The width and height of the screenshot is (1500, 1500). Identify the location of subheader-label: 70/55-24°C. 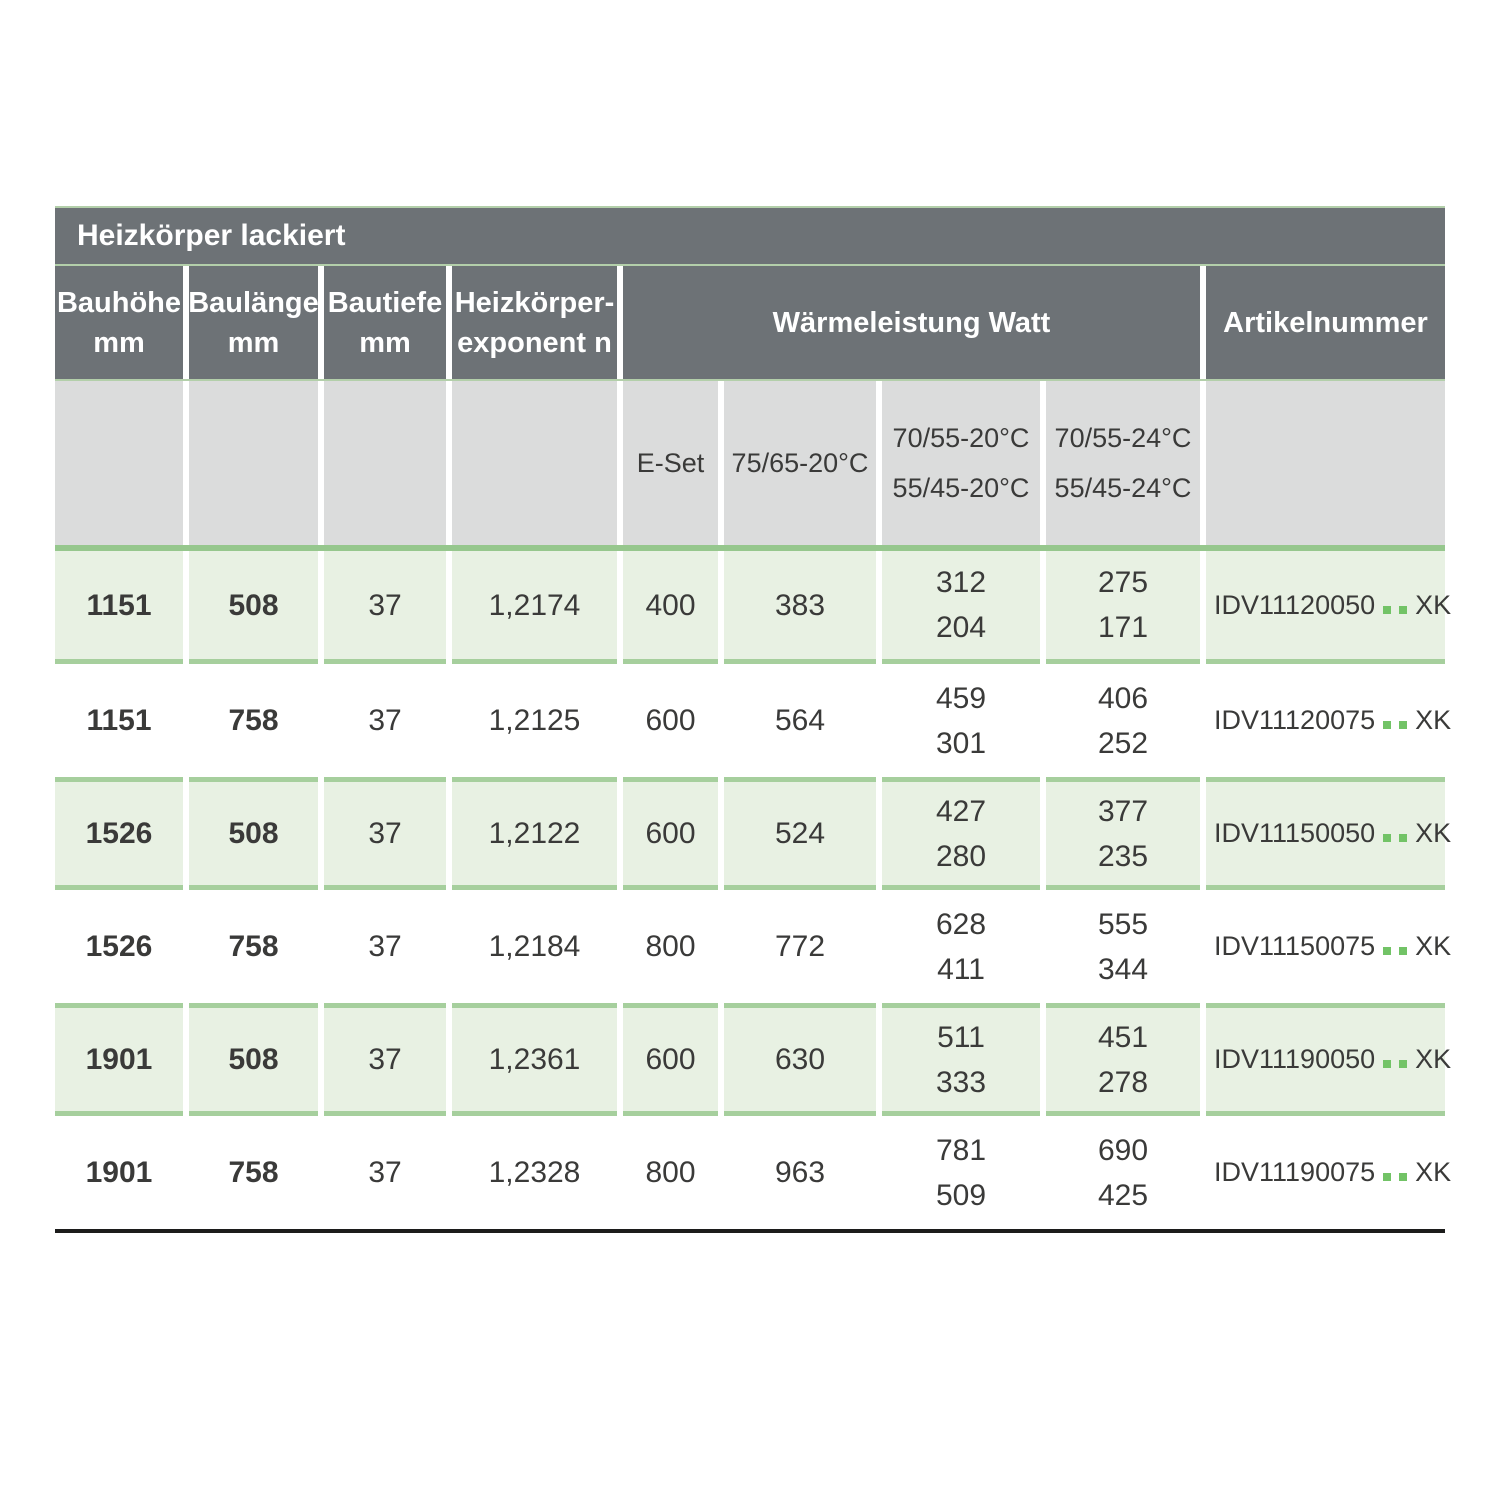
(1123, 438).